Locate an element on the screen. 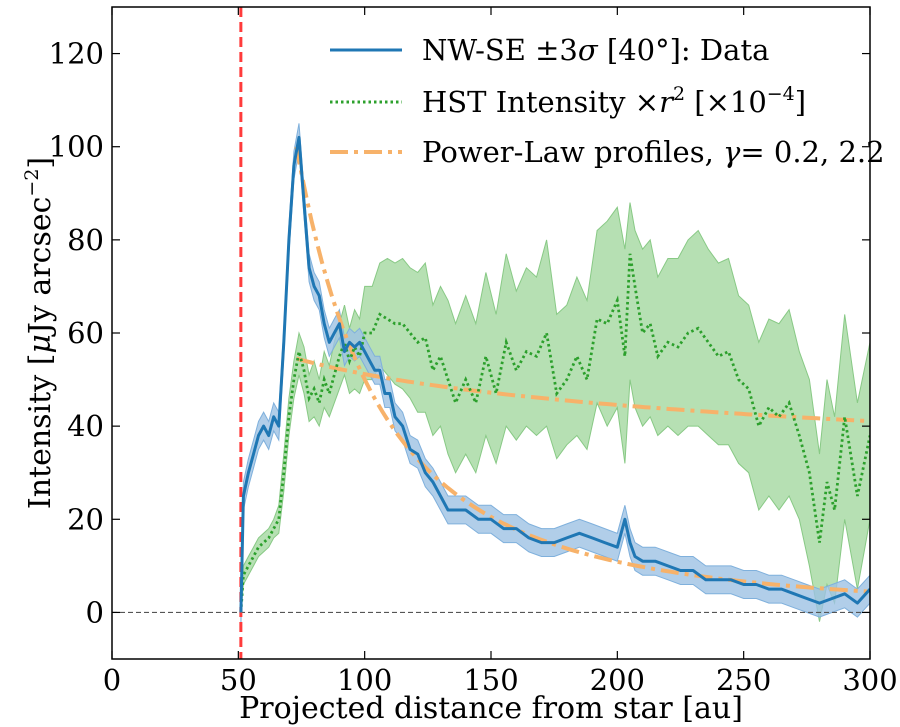  legend-text: Power-Law profiles, is located at coordinates (572, 152).